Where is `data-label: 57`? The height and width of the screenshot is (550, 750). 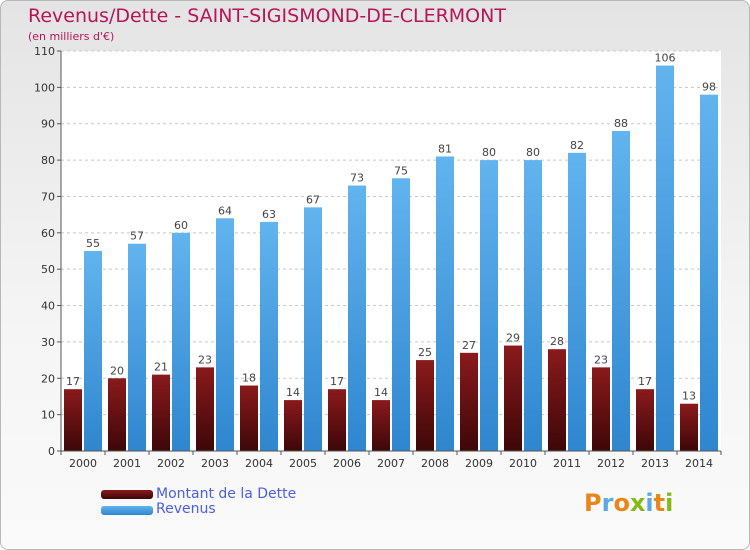
data-label: 57 is located at coordinates (137, 236).